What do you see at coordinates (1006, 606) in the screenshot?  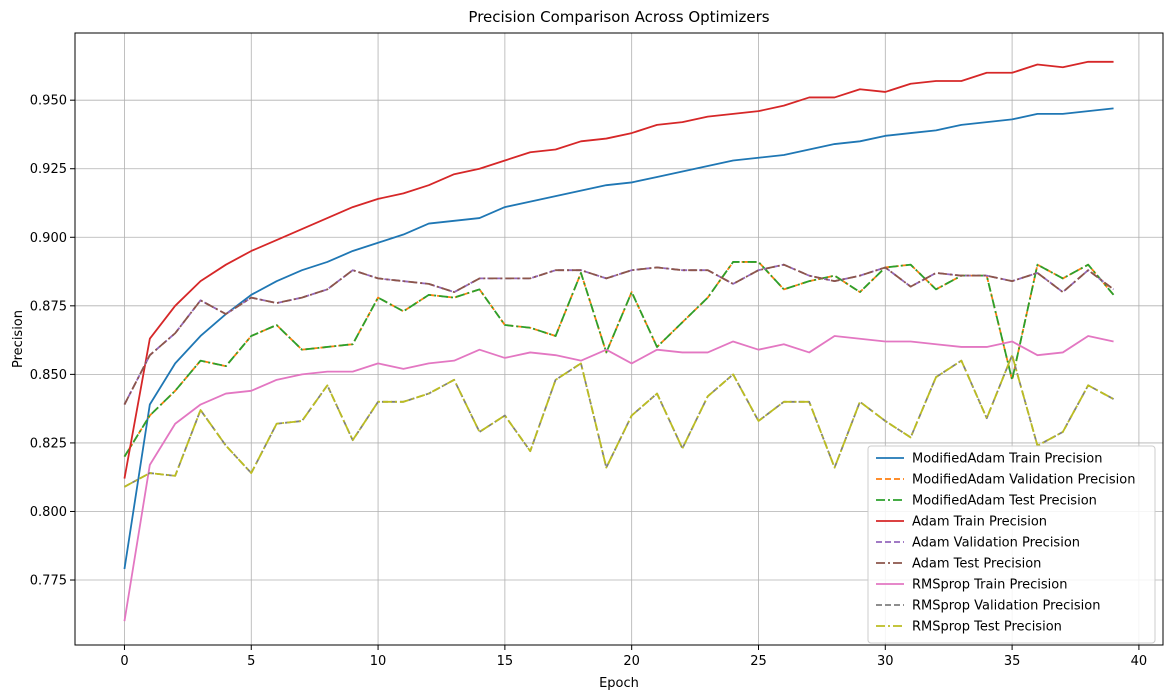 I see `legend-label: RMSprop Validation Precision` at bounding box center [1006, 606].